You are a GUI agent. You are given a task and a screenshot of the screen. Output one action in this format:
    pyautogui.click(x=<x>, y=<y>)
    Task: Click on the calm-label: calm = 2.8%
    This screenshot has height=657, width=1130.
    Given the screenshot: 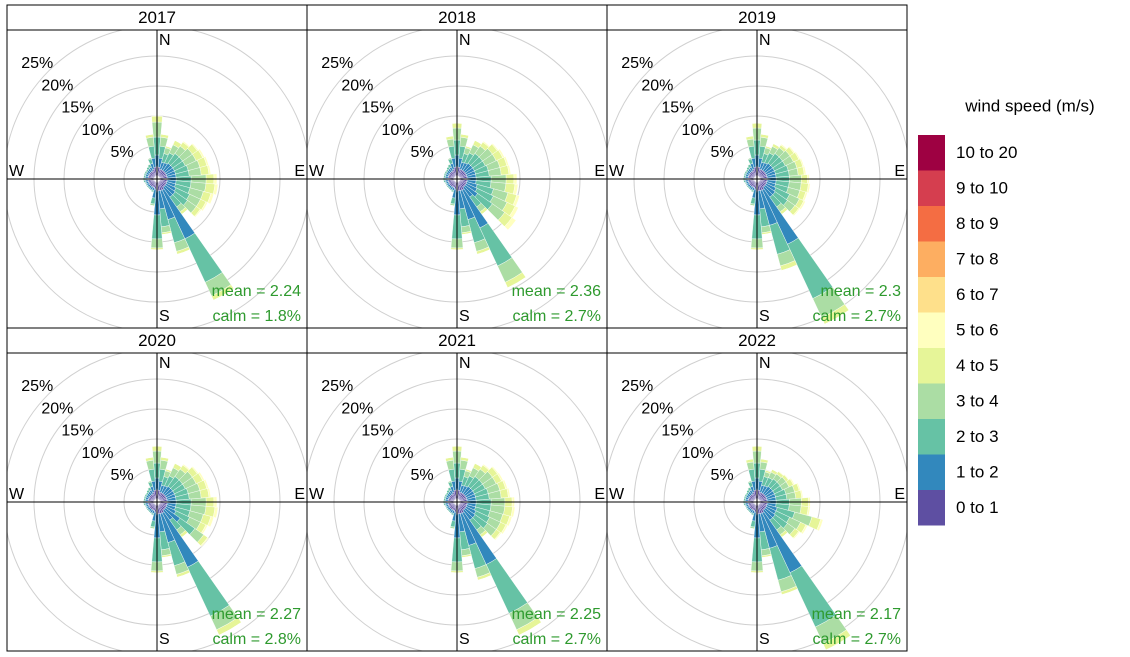 What is the action you would take?
    pyautogui.click(x=257, y=639)
    